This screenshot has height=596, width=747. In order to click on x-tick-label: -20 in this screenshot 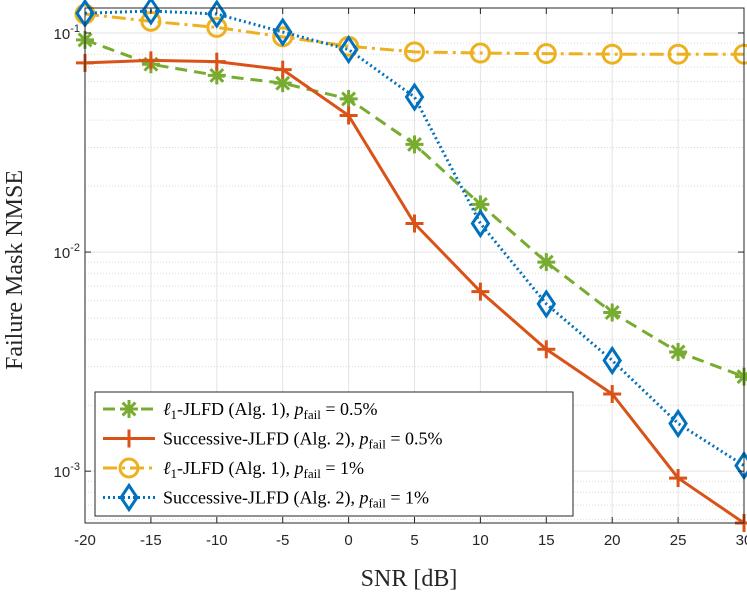, I will do `click(85, 540)`.